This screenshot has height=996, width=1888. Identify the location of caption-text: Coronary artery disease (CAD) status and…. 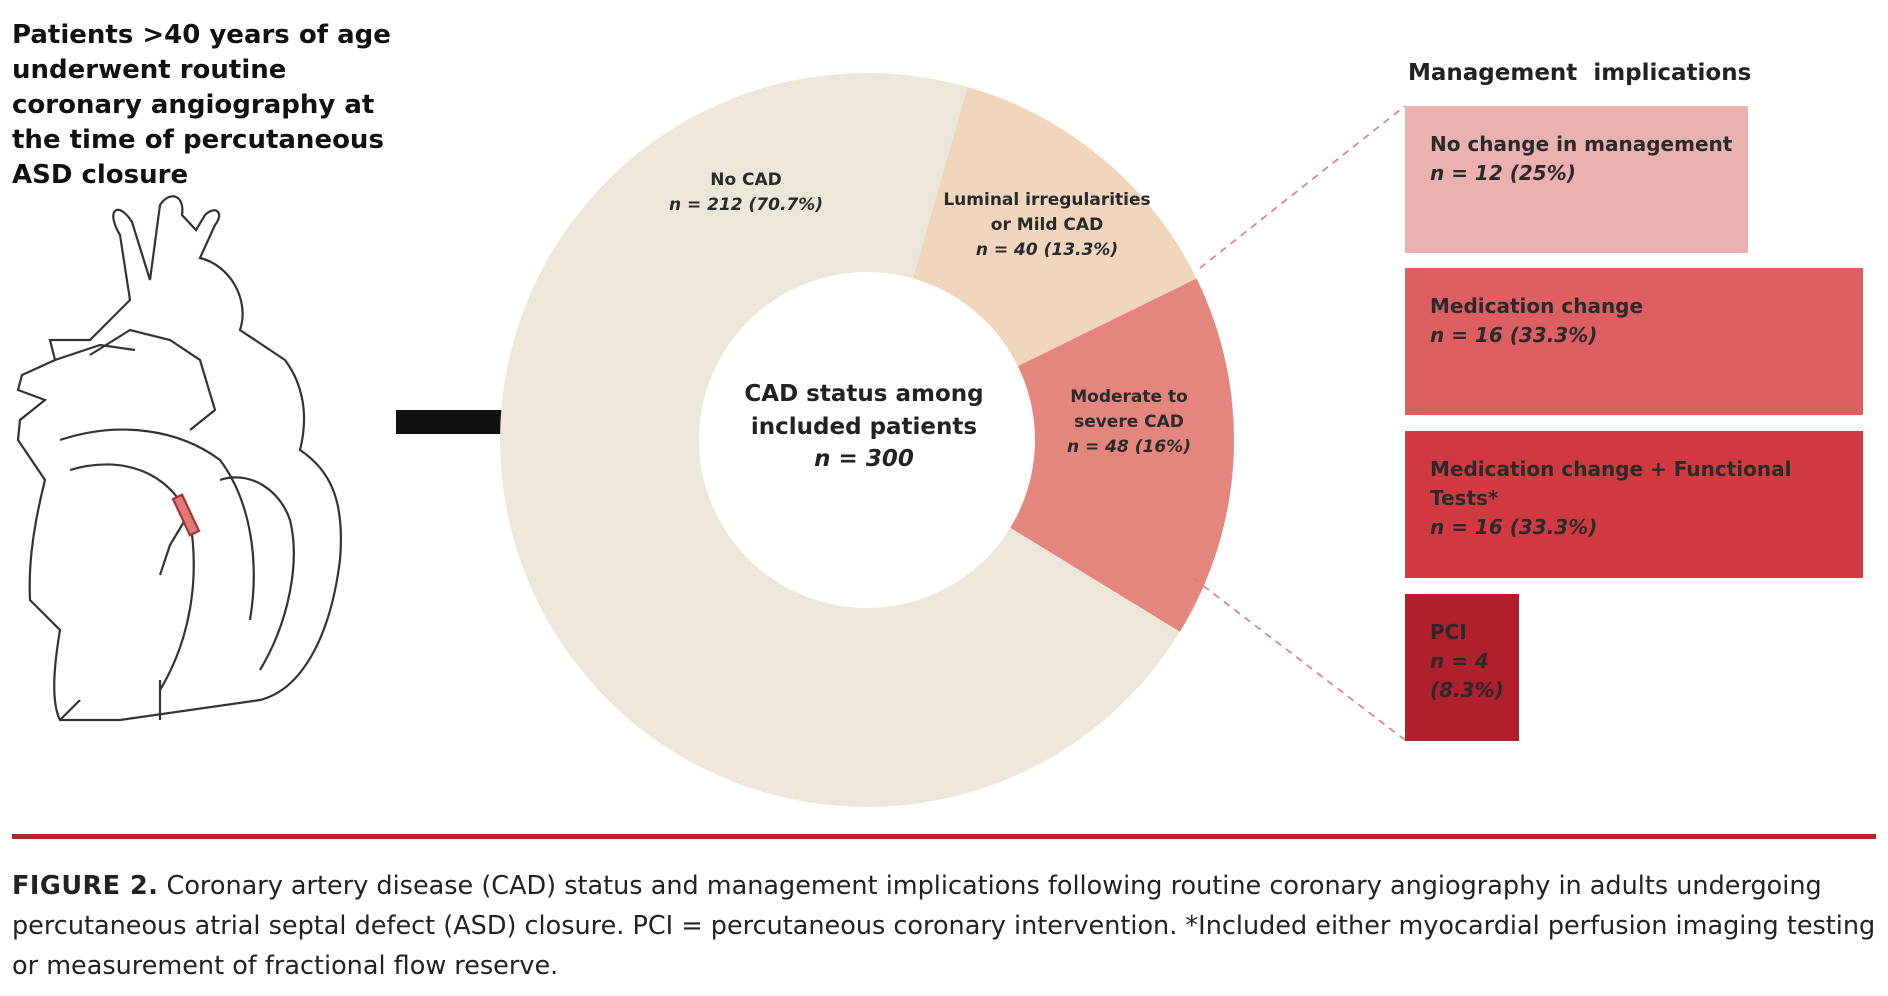
(944, 926).